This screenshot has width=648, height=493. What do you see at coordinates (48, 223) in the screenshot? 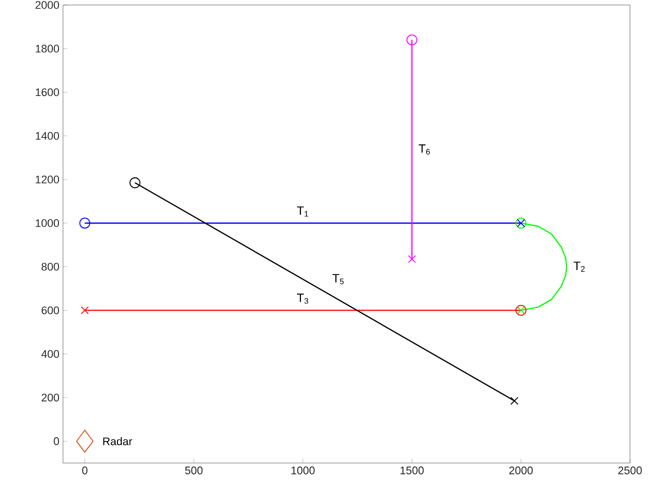
I see `y-tick-label: 1000` at bounding box center [48, 223].